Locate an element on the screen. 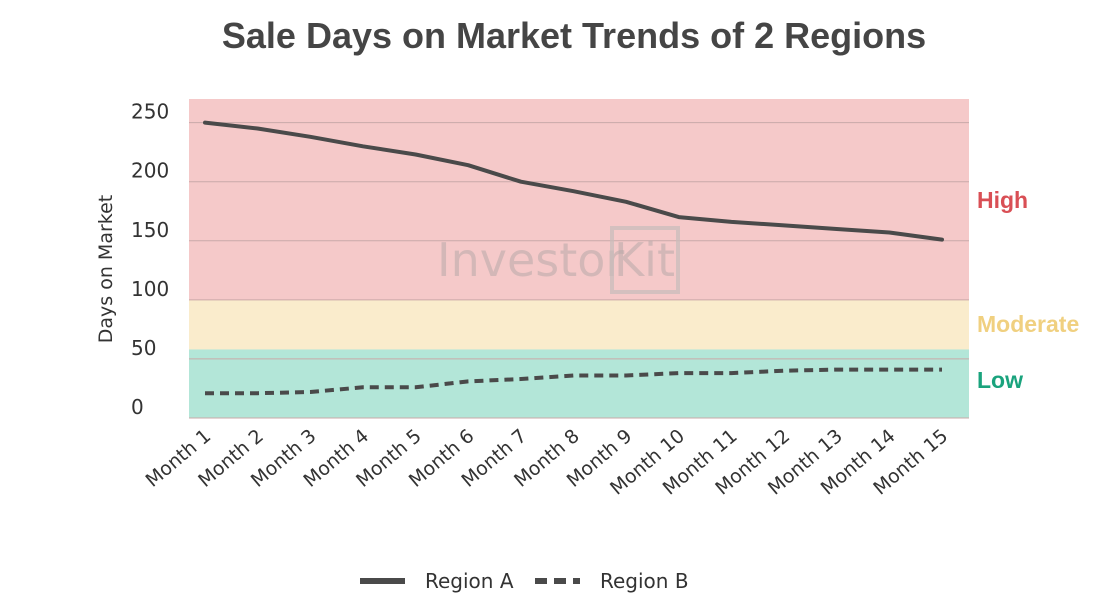 This screenshot has height=612, width=1103. y-tick-200: 200 is located at coordinates (150, 171).